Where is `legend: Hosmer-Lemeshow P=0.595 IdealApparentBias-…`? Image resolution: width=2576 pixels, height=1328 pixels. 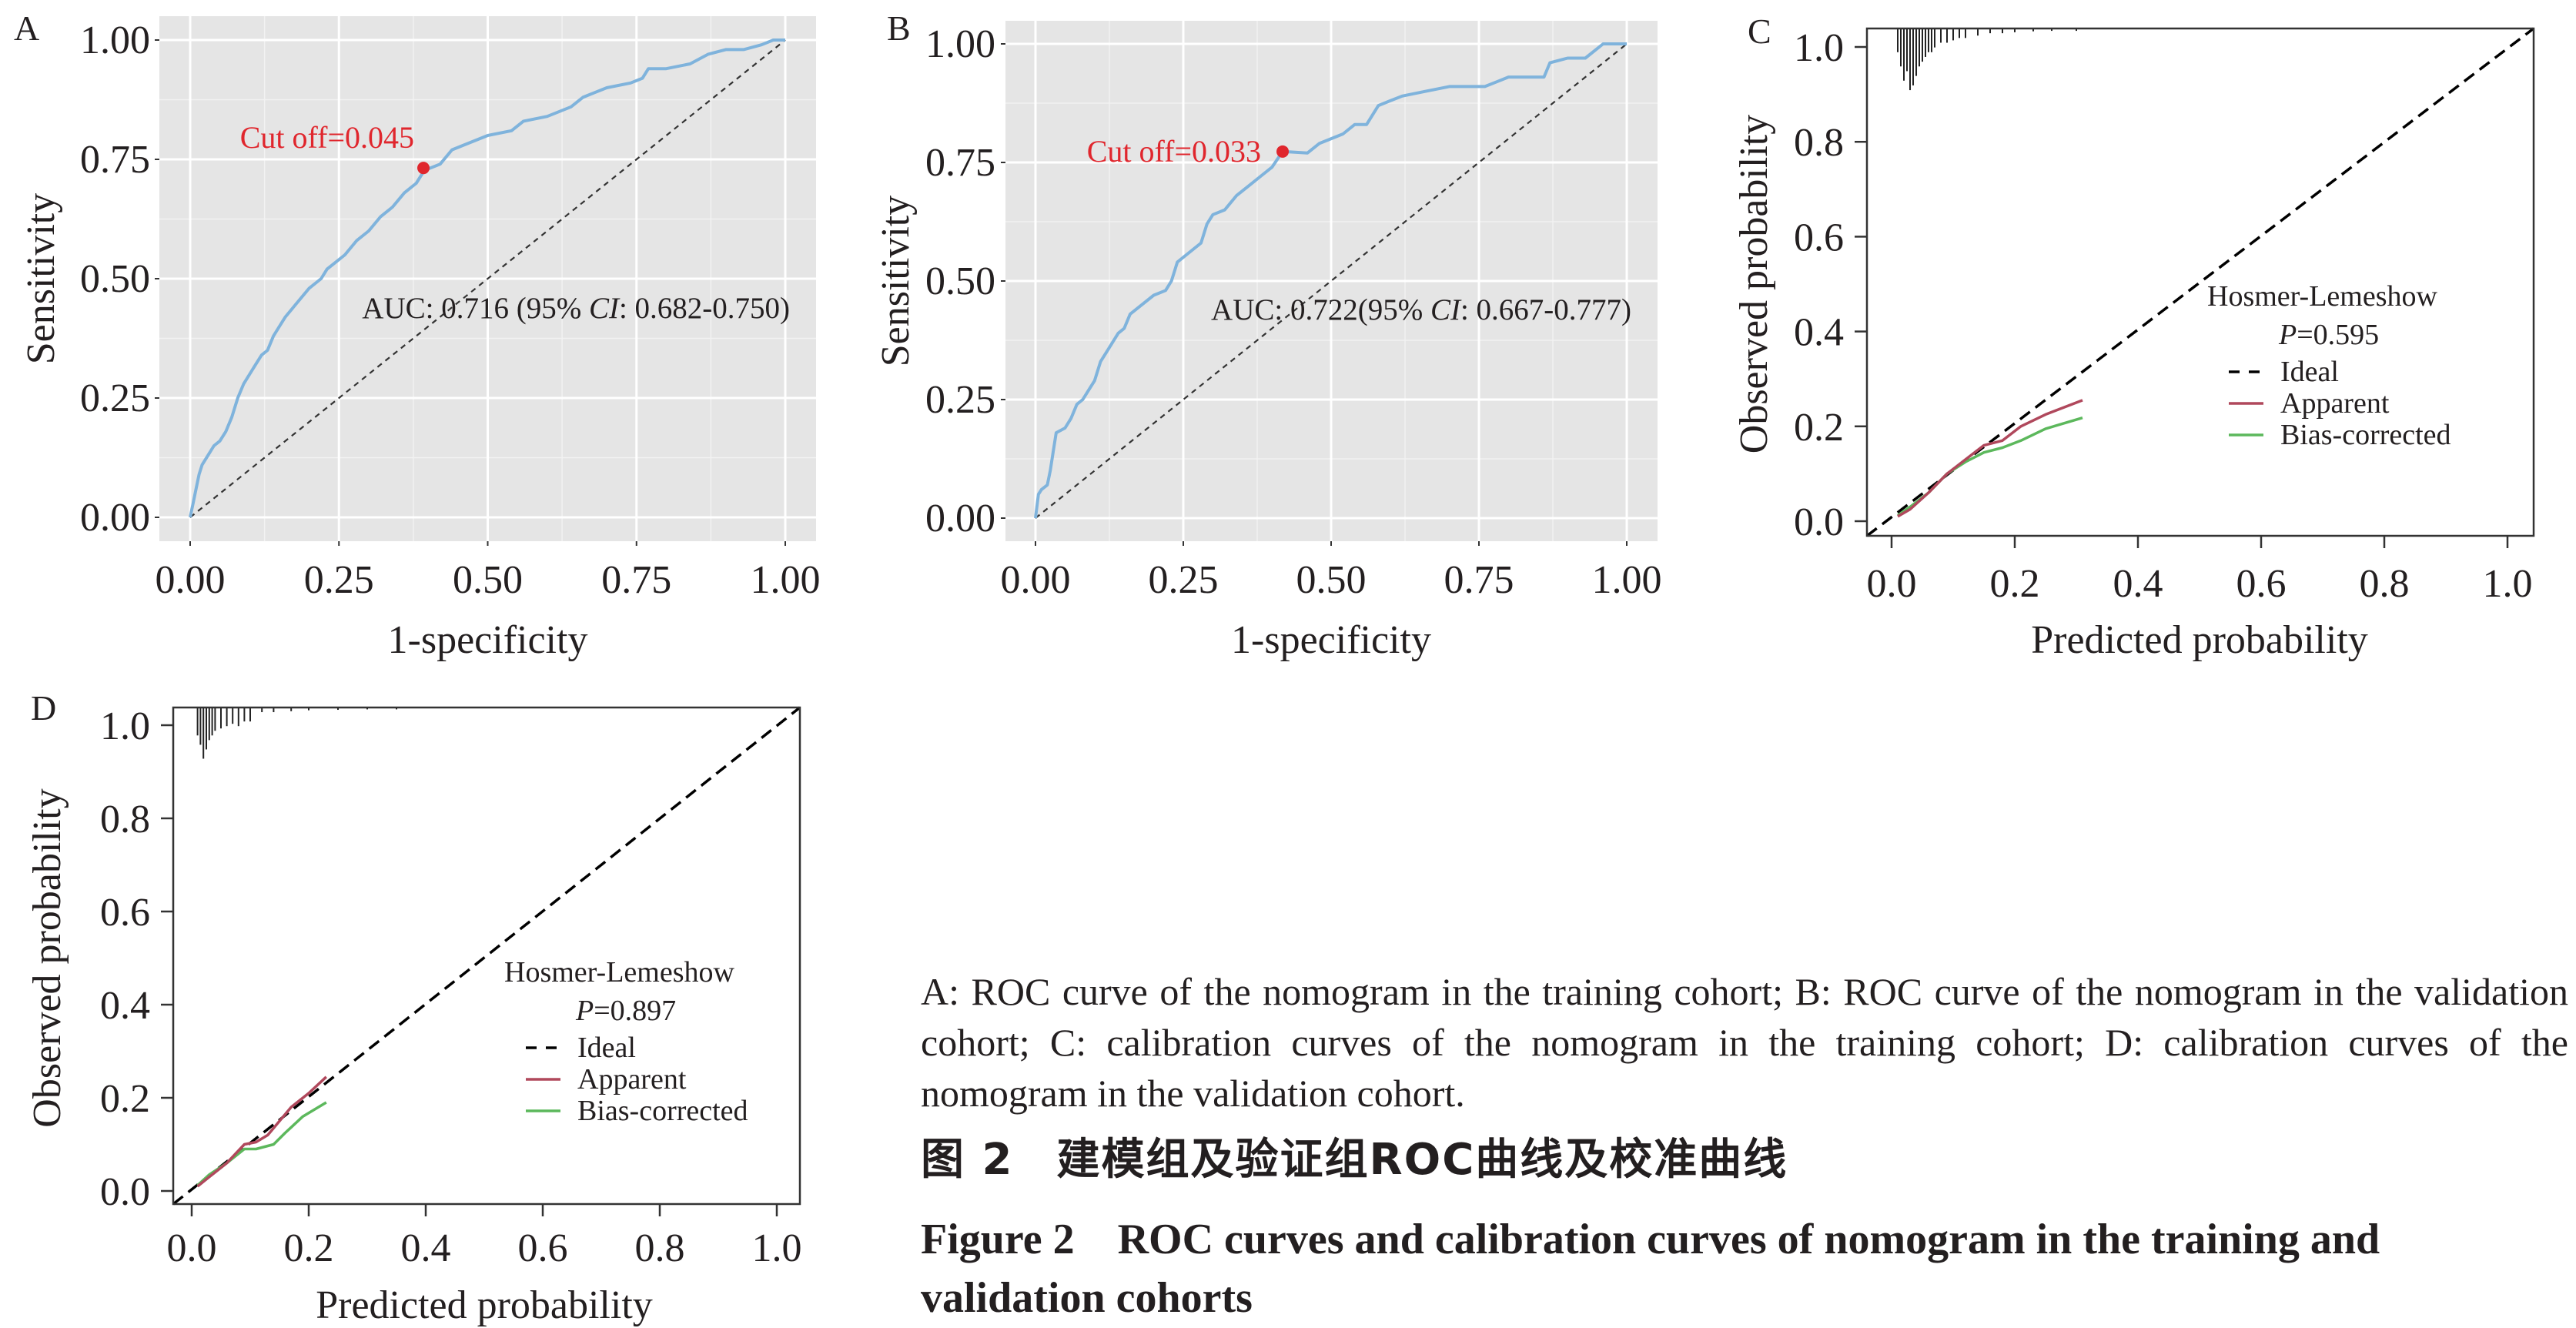 legend: Hosmer-Lemeshow P=0.595 IdealApparentBias-… is located at coordinates (2329, 365).